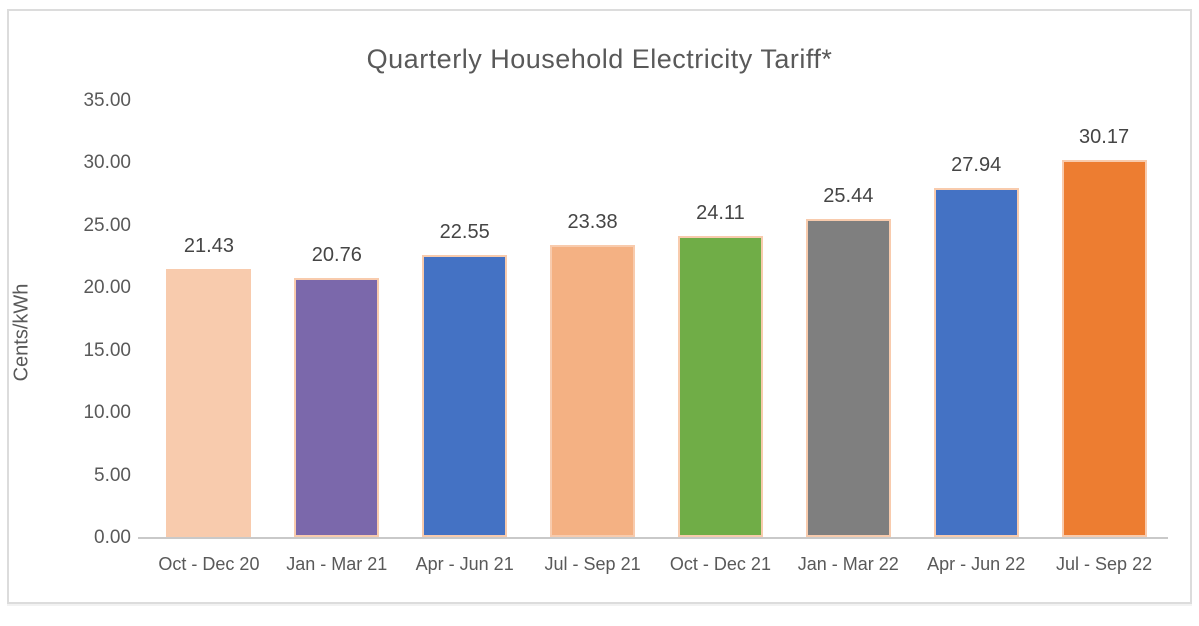 This screenshot has height=626, width=1199. I want to click on bar-value-label: 21.43, so click(208, 246).